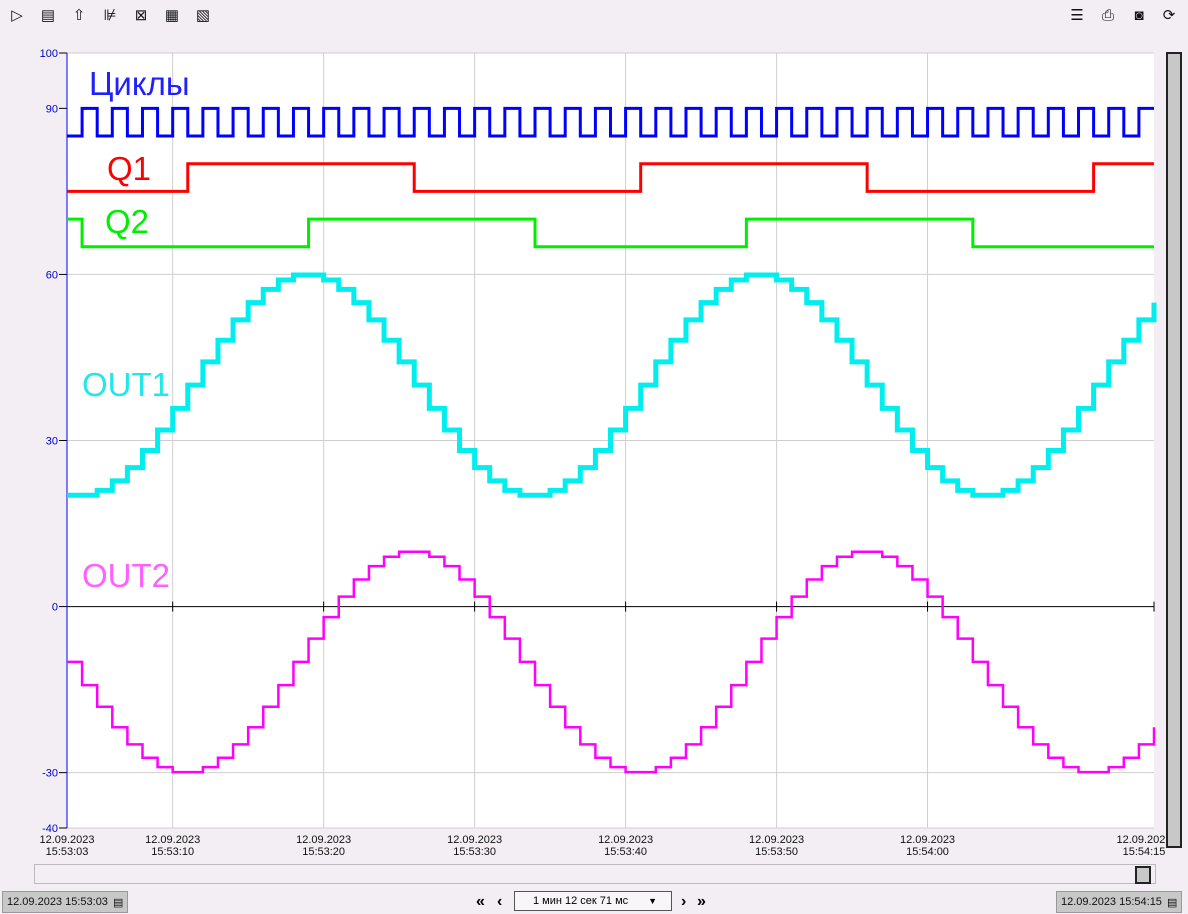 The height and width of the screenshot is (914, 1188). I want to click on chart-cursor-off-icon: ⊠, so click(141, 15).